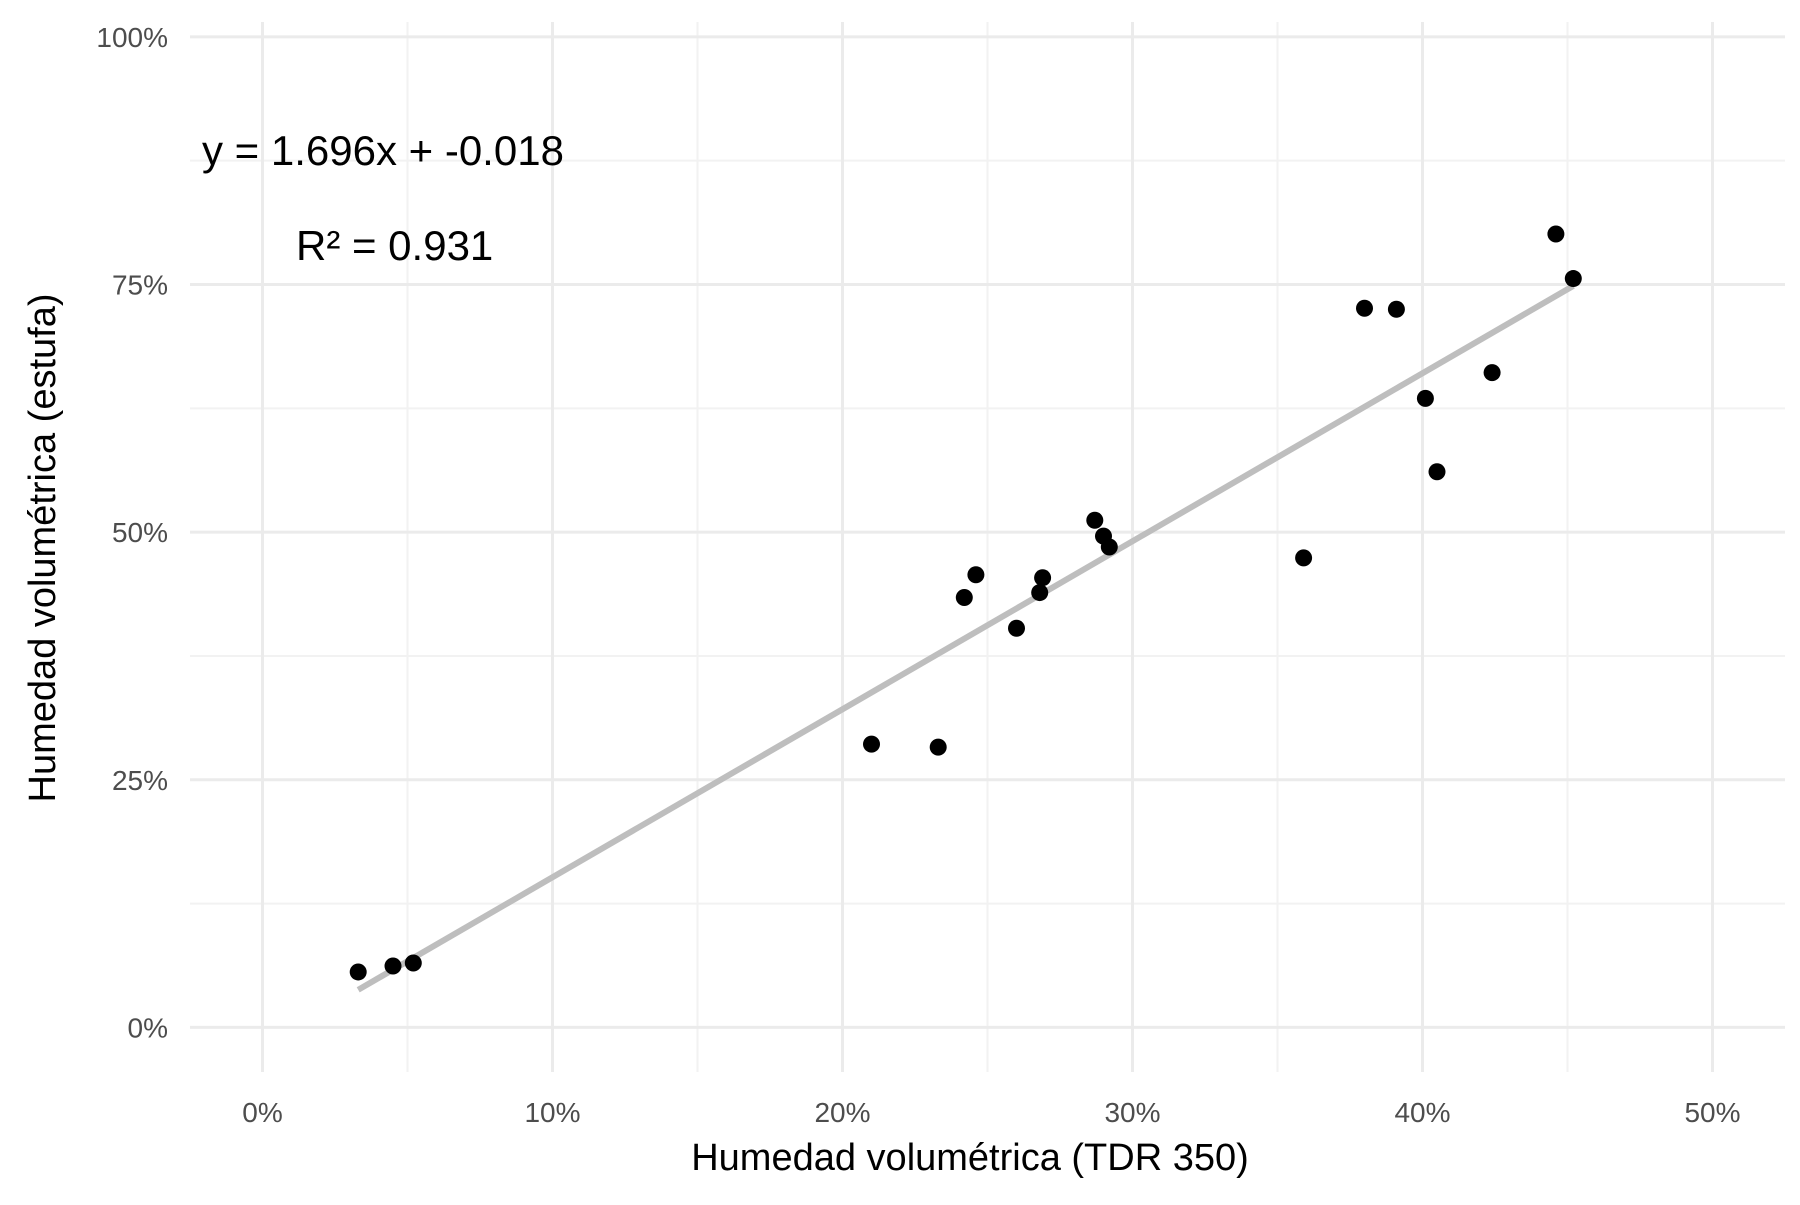 Image resolution: width=1800 pixels, height=1205 pixels. What do you see at coordinates (991, 1112) in the screenshot?
I see `x-axis-tick-labels: 0% 10% 20% 30% 40% 50%` at bounding box center [991, 1112].